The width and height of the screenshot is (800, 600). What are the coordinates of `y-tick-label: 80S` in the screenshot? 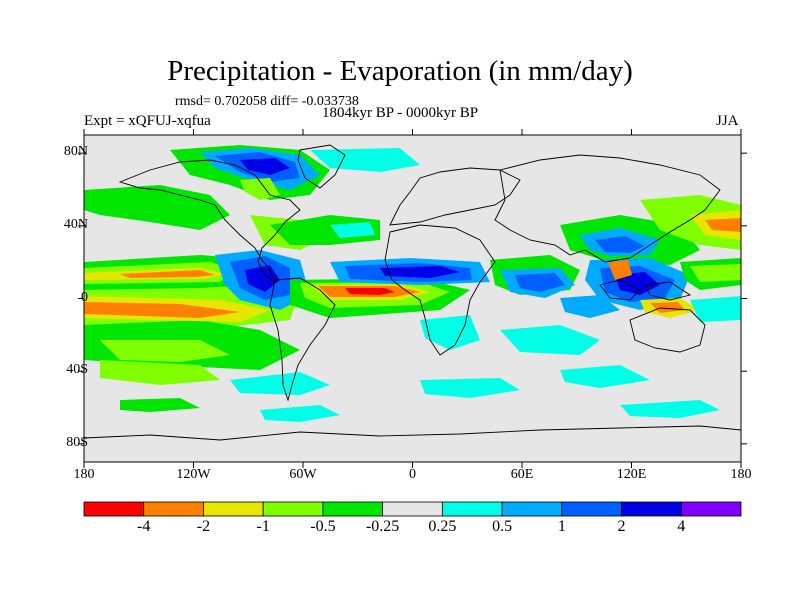 It's located at (77, 442).